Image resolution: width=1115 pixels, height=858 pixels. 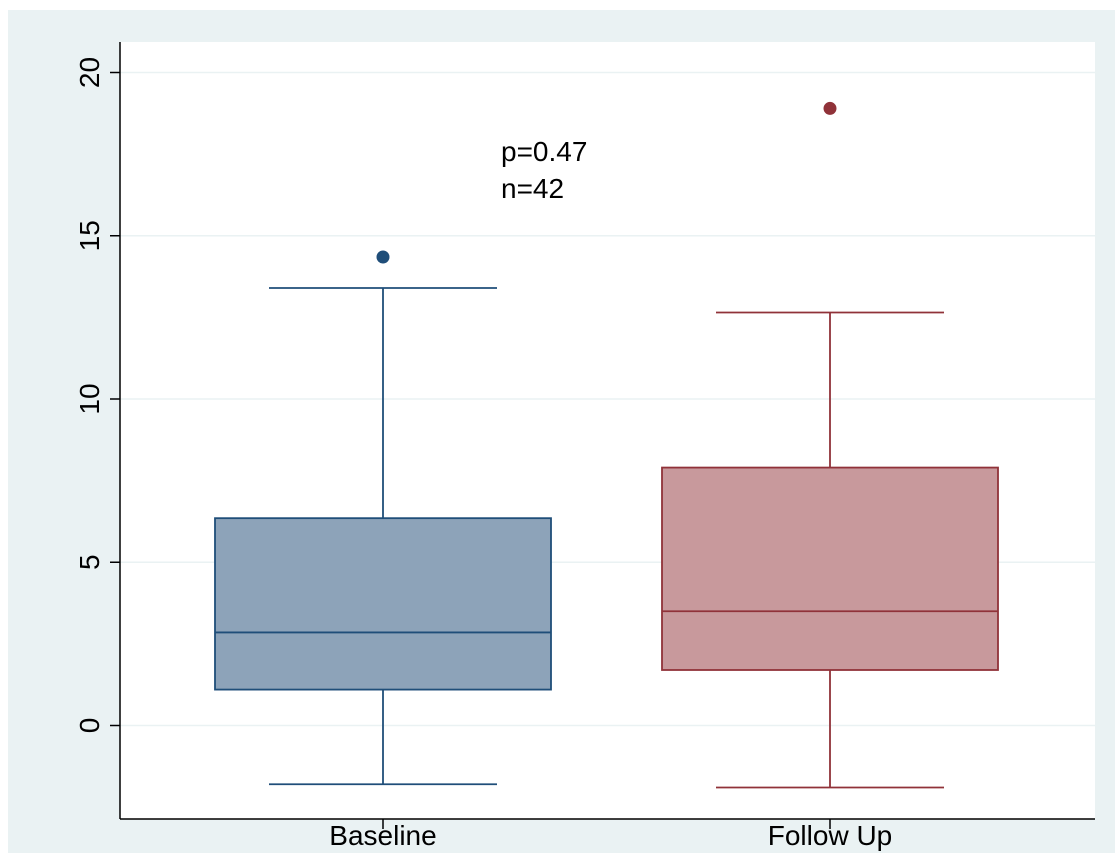 What do you see at coordinates (89, 726) in the screenshot?
I see `y-tick-label-0: 0` at bounding box center [89, 726].